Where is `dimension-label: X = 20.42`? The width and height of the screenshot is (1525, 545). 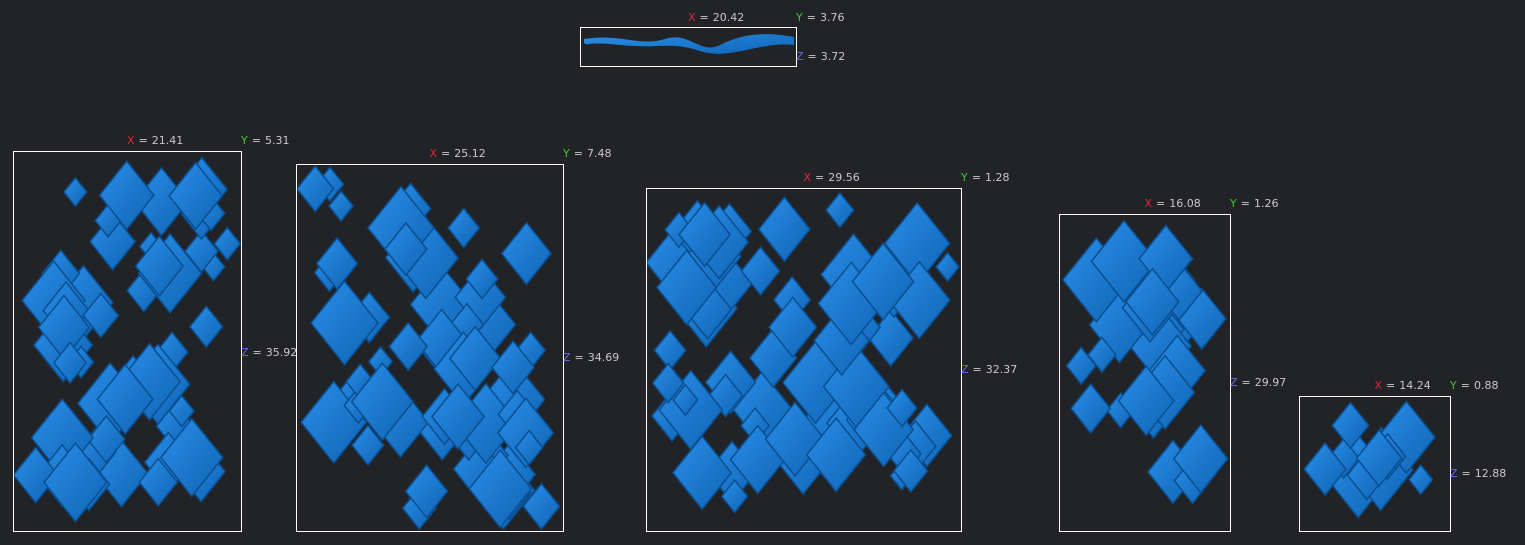 dimension-label: X = 20.42 is located at coordinates (716, 17).